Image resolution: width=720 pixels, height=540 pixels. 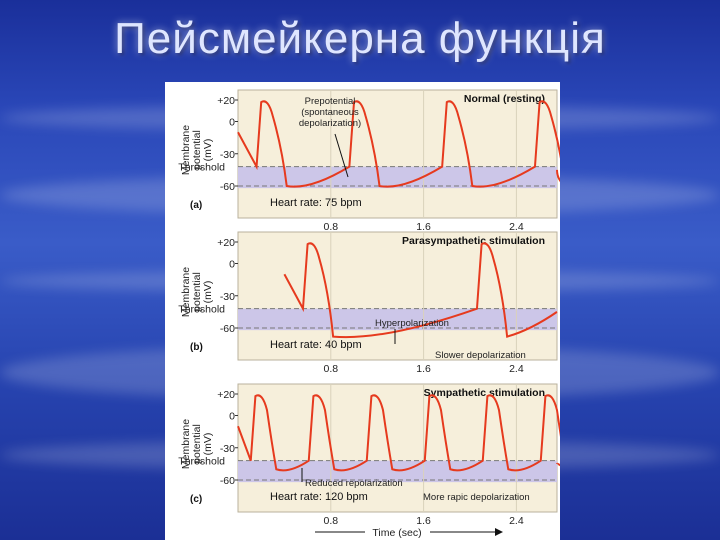 I want to click on prepotential-annotation: (spontaneous, so click(x=330, y=112).